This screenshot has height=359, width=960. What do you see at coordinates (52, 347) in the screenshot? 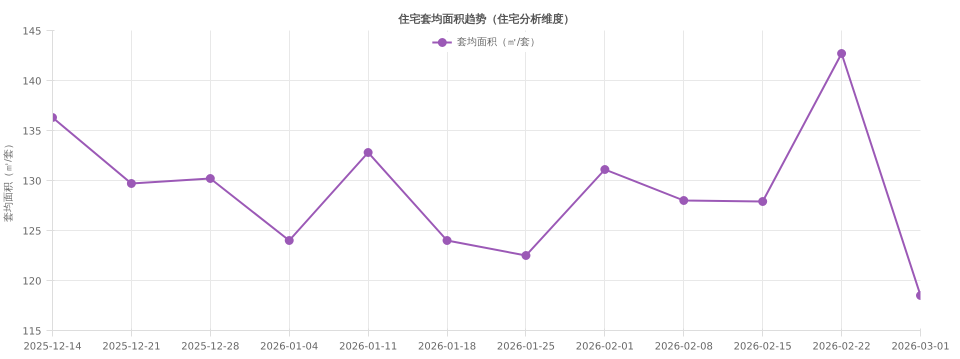
I see `x-tick-label: 2025-12-14` at bounding box center [52, 347].